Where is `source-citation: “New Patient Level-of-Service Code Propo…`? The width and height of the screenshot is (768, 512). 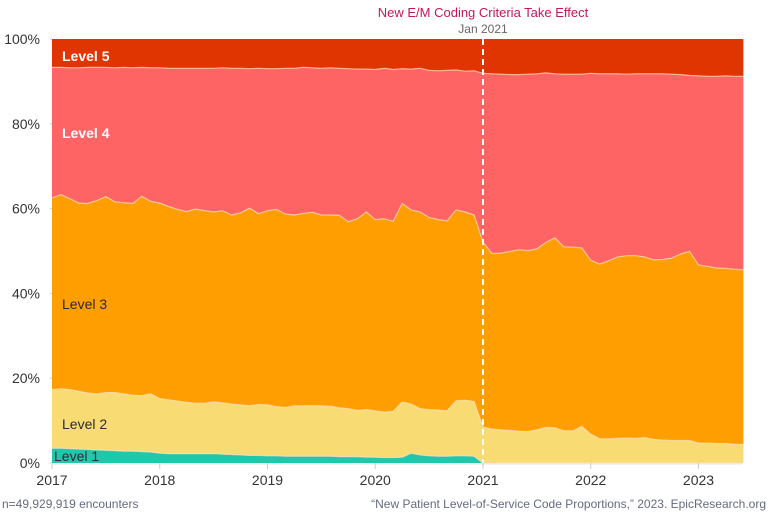 source-citation: “New Patient Level-of-Service Code Propo… is located at coordinates (568, 504).